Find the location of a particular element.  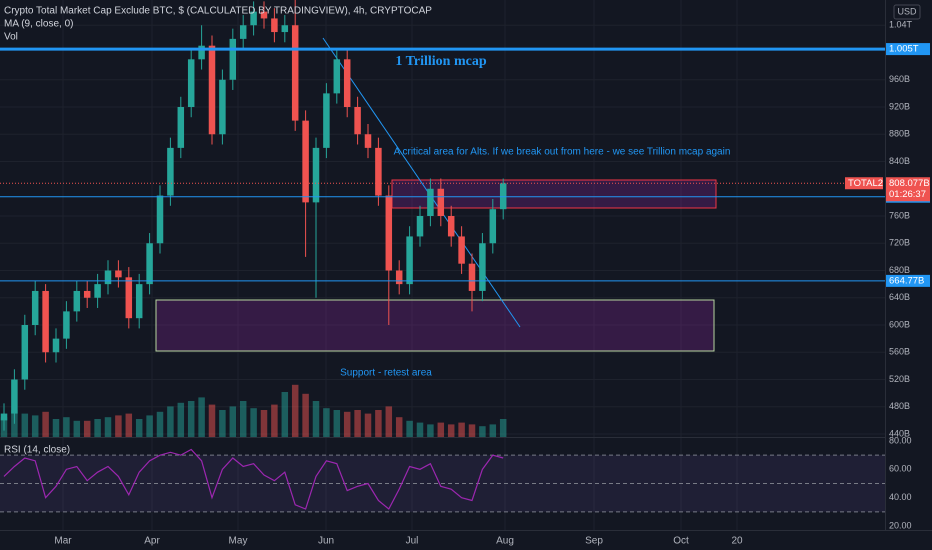

rsi-tick-label: 20.00 is located at coordinates (900, 525).